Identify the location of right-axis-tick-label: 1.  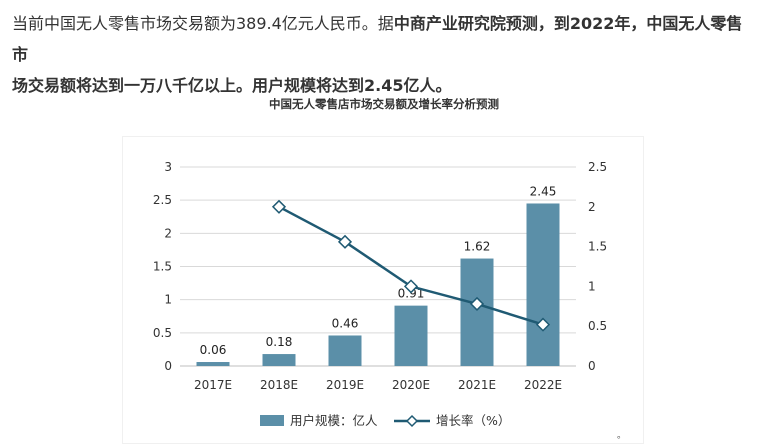
(592, 286).